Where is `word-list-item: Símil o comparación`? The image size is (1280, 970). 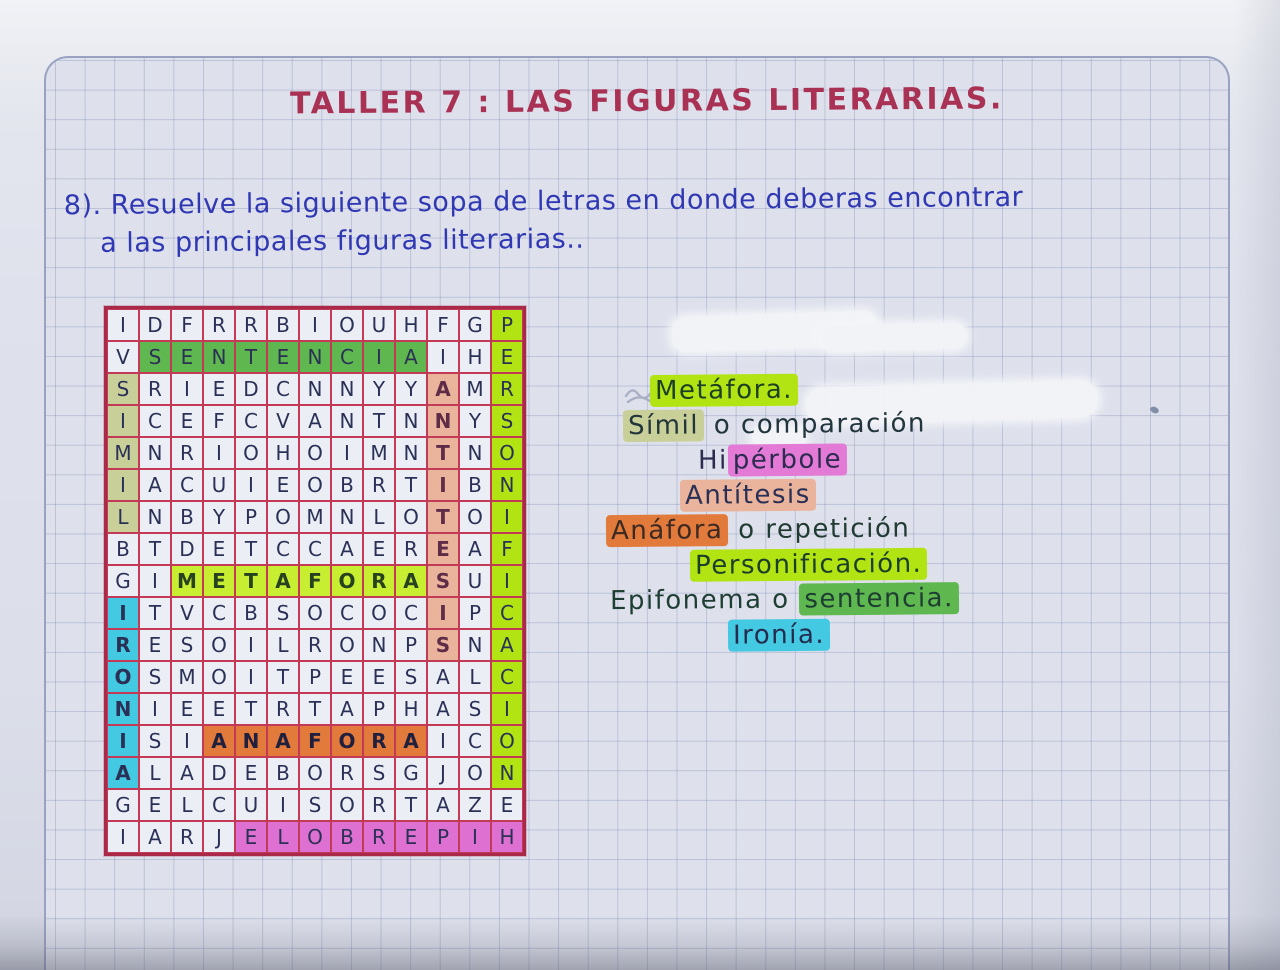 word-list-item: Símil o comparación is located at coordinates (864, 425).